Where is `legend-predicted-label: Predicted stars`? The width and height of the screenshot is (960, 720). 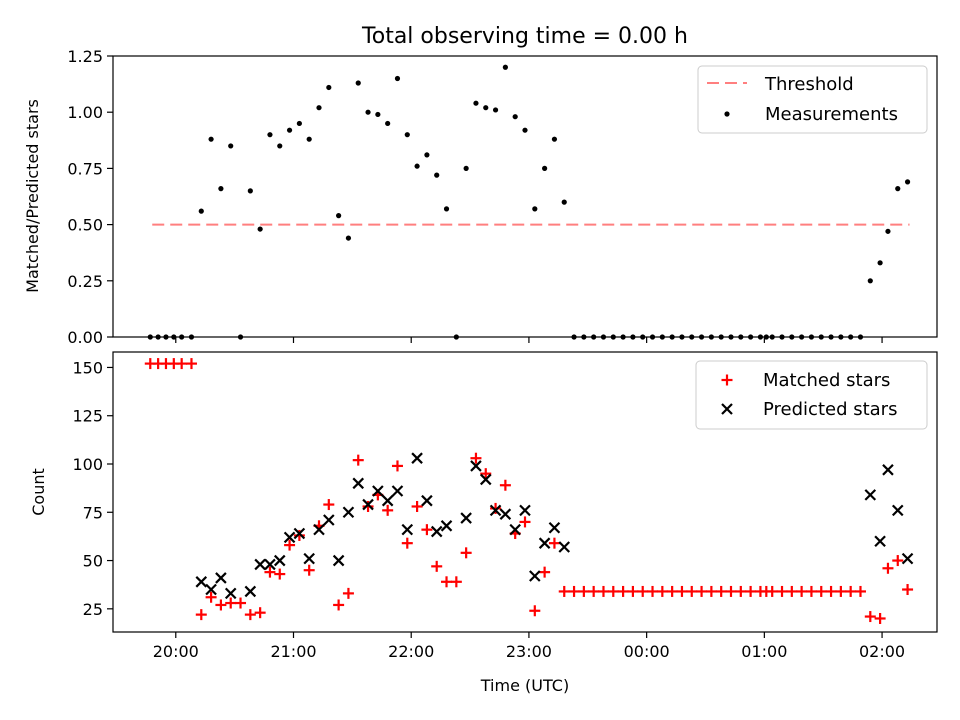 legend-predicted-label: Predicted stars is located at coordinates (830, 409).